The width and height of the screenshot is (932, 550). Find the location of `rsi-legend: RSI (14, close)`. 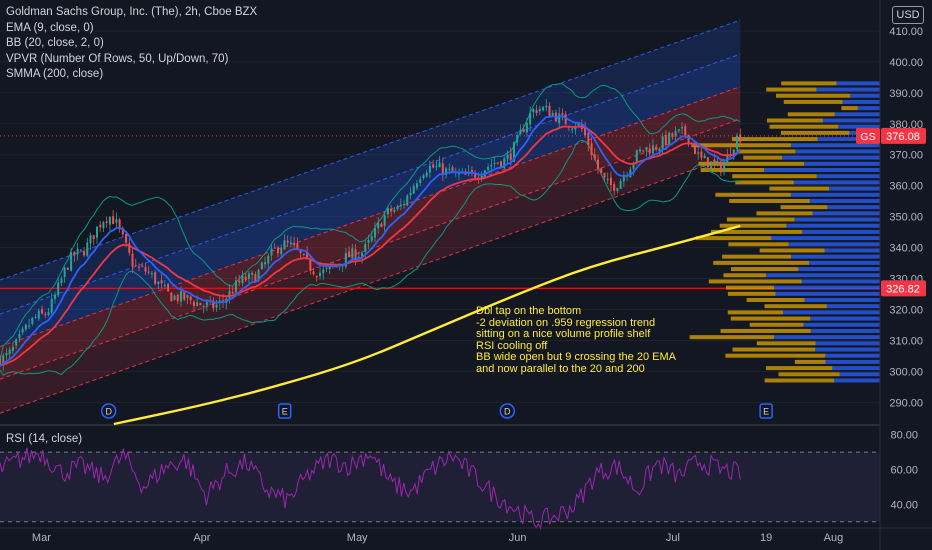

rsi-legend: RSI (14, close) is located at coordinates (44, 439).